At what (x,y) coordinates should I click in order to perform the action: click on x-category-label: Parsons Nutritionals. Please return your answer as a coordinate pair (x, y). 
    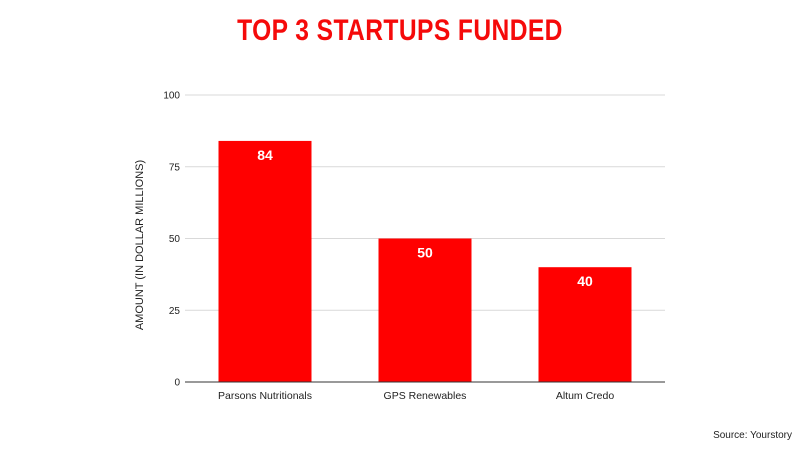
    Looking at the image, I should click on (265, 396).